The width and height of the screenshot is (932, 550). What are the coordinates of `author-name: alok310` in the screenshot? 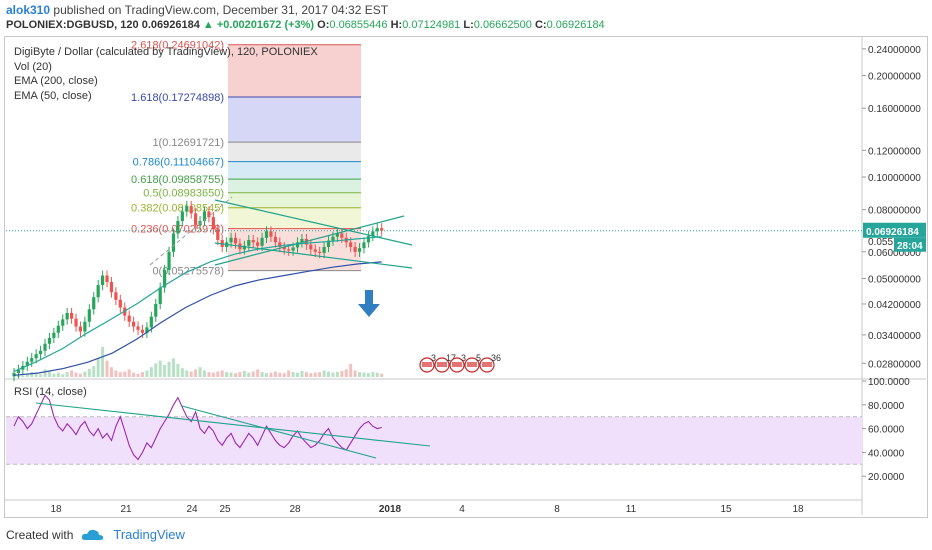 It's located at (28, 10).